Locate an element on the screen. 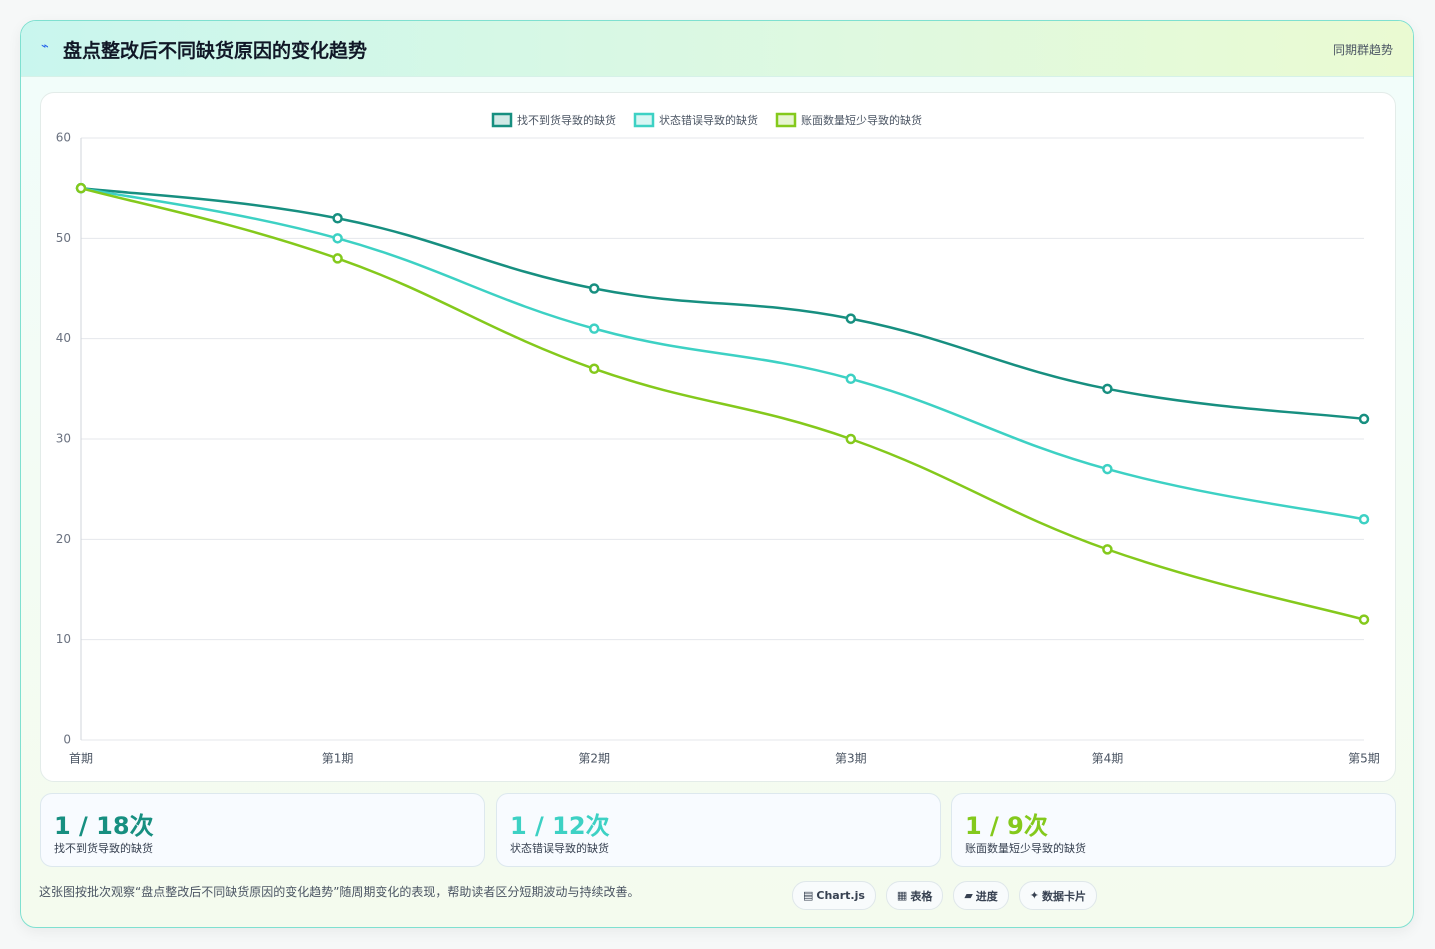 The image size is (1435, 949). header-badge: 同期群趋势 is located at coordinates (1362, 50).